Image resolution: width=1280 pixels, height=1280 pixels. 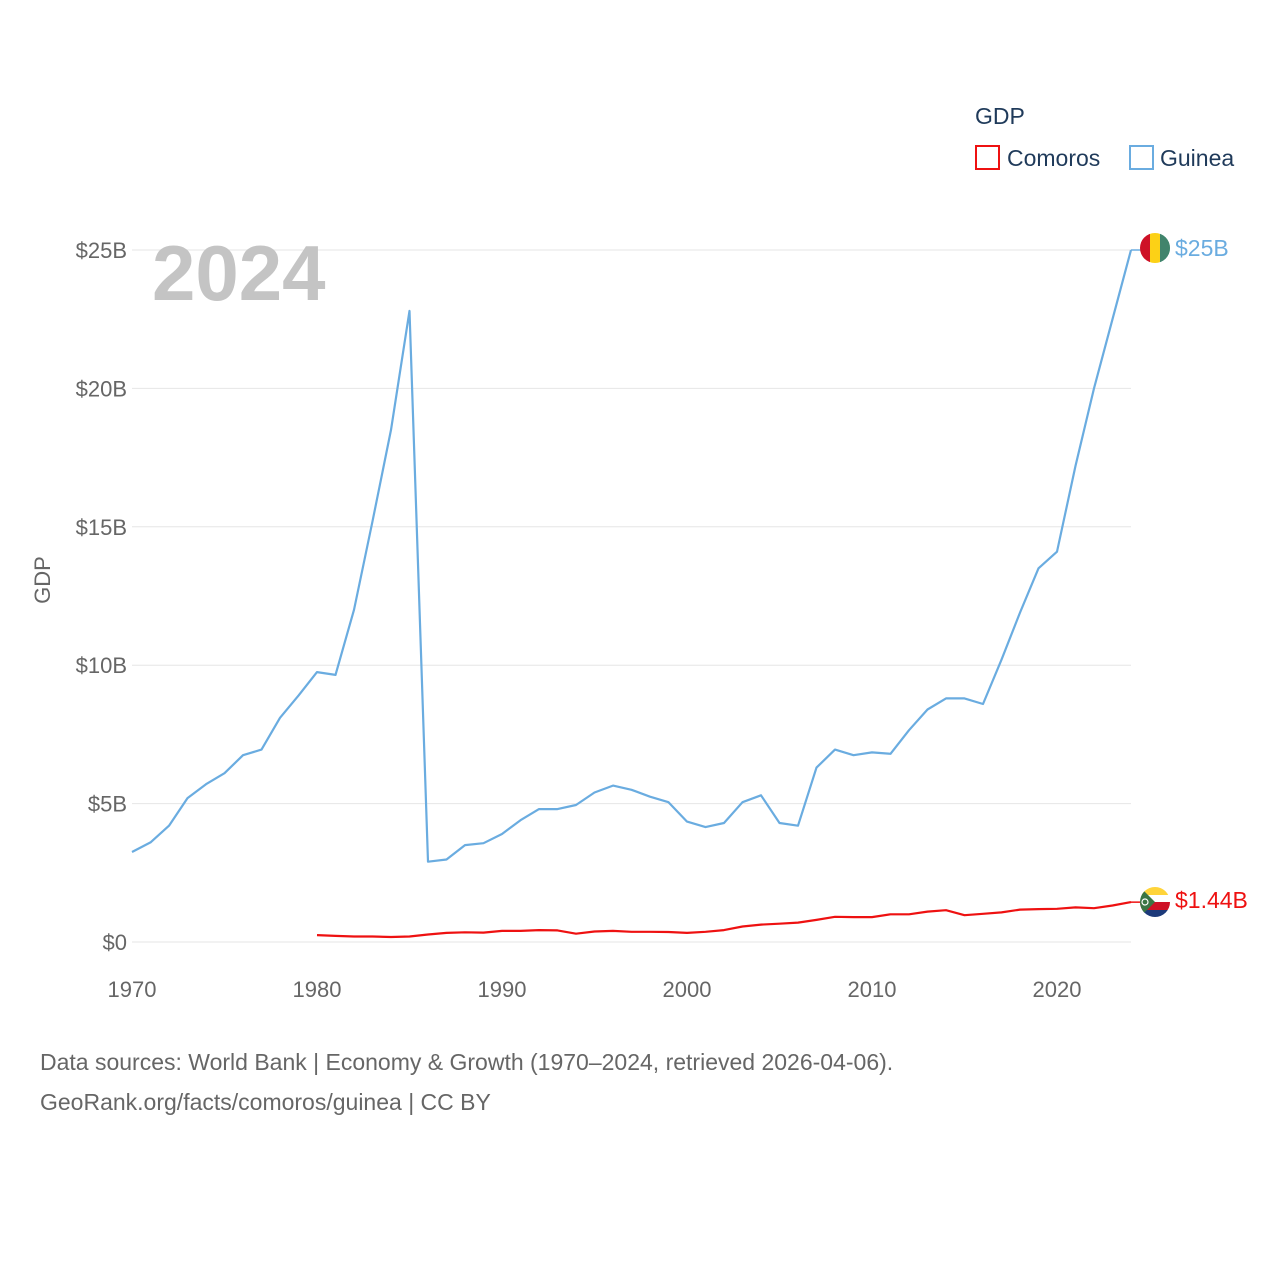 What do you see at coordinates (1202, 248) in the screenshot?
I see `end-label-guinea: $25B` at bounding box center [1202, 248].